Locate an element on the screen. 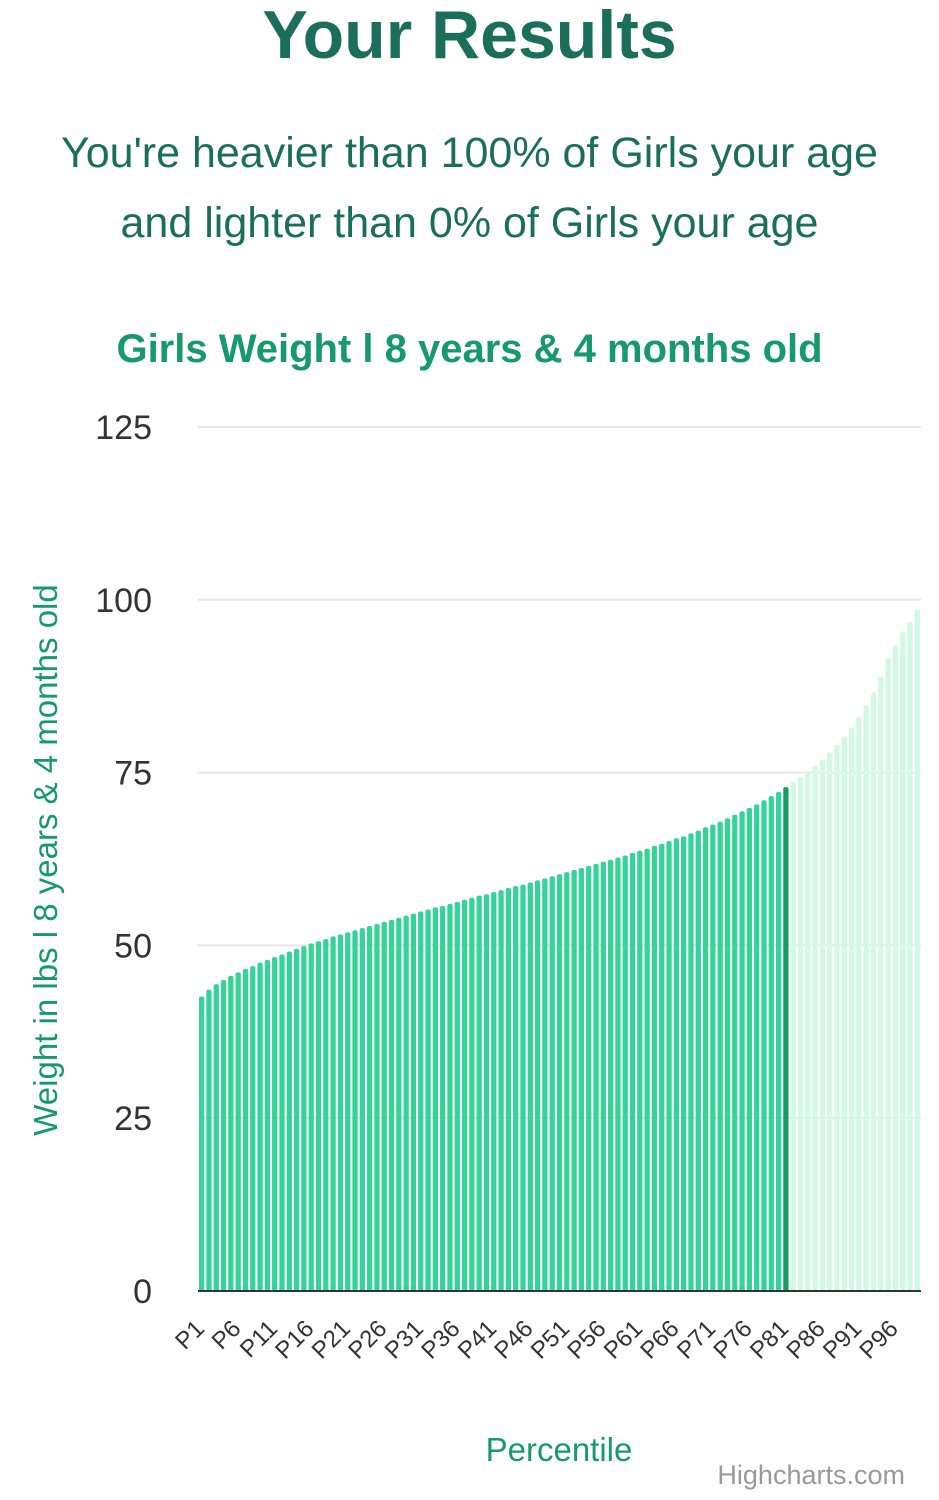 This screenshot has height=1500, width=939. bar-P87 is located at coordinates (830, 1021).